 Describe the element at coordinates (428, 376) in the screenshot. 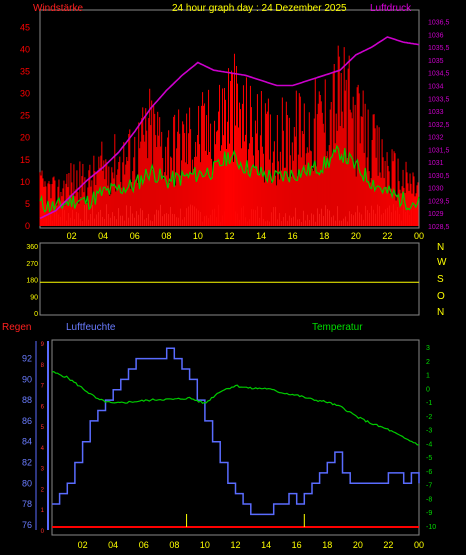

I see `temperature-tick-label: 1` at that location.